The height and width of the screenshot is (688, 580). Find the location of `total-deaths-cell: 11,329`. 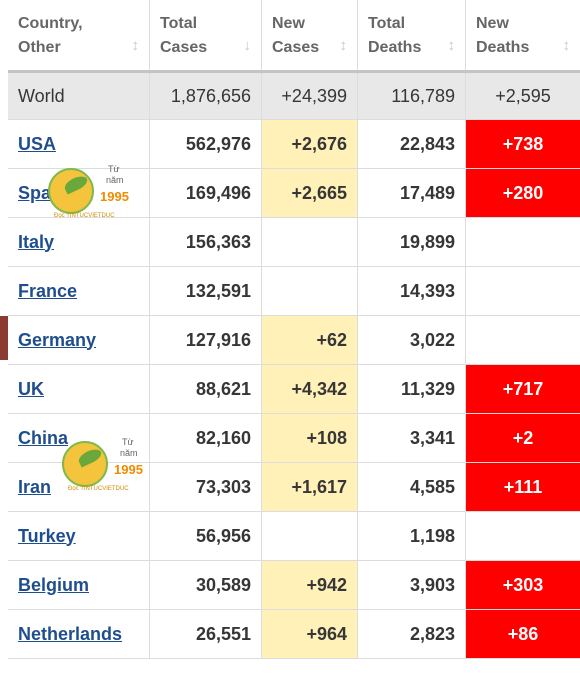

total-deaths-cell: 11,329 is located at coordinates (412, 389).